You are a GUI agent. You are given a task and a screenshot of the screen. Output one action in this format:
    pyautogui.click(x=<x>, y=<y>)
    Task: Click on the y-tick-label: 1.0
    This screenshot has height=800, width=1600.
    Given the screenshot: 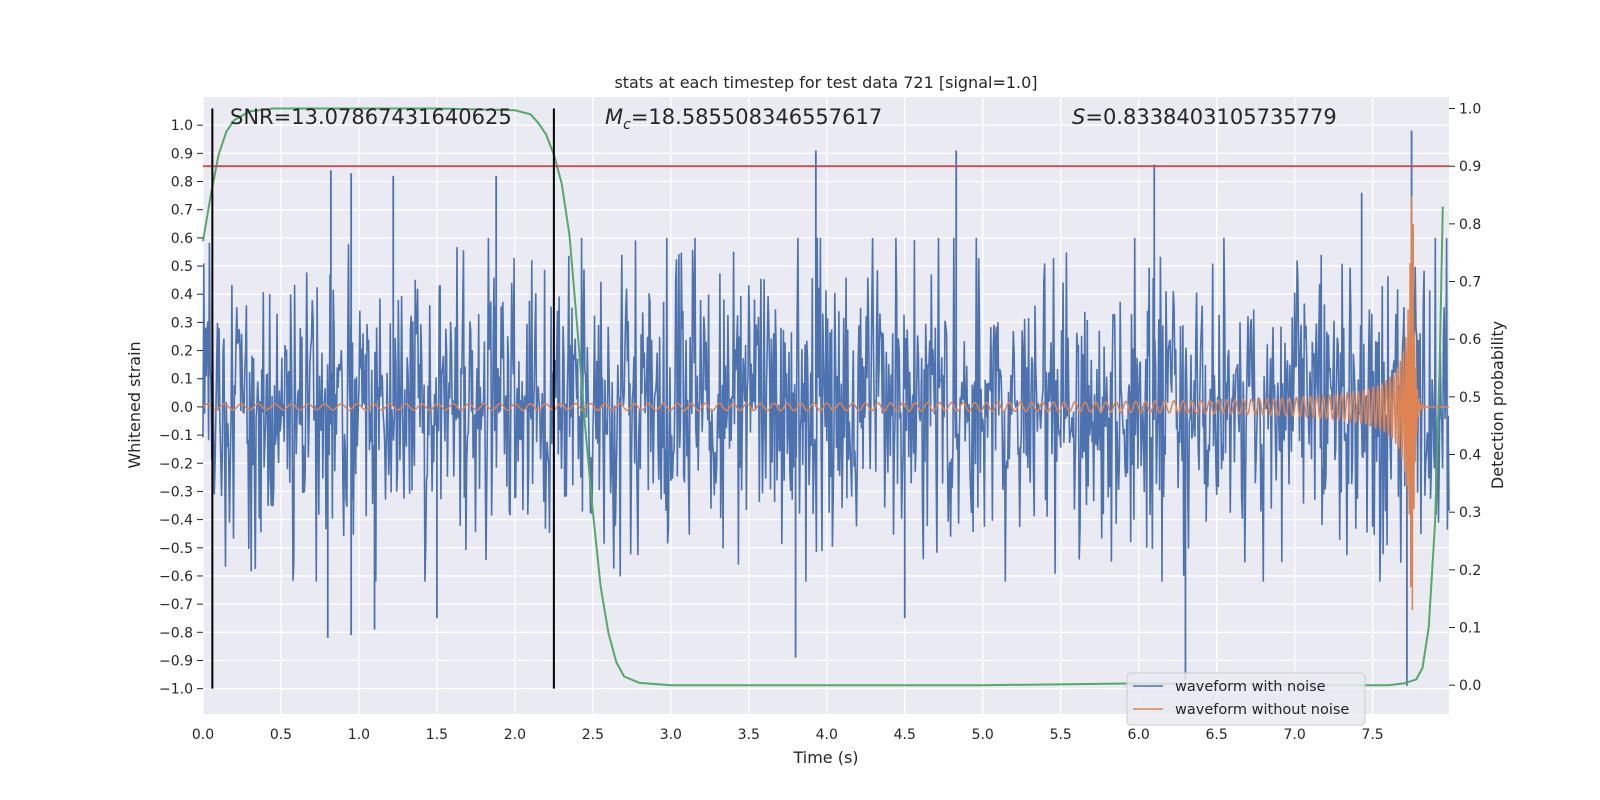 What is the action you would take?
    pyautogui.click(x=182, y=126)
    